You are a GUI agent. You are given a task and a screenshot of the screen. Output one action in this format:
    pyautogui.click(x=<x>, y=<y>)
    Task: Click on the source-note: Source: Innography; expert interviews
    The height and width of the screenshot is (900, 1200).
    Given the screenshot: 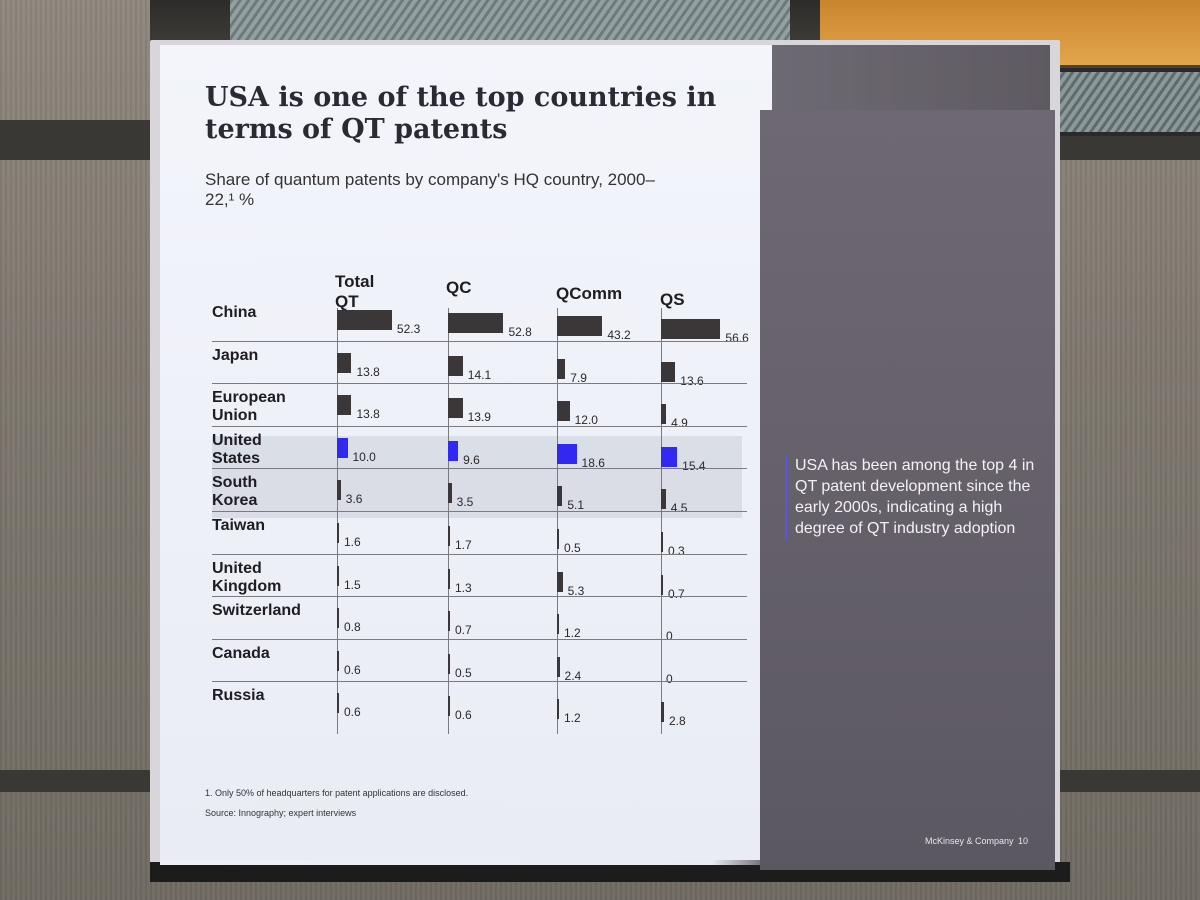 What is the action you would take?
    pyautogui.click(x=281, y=813)
    